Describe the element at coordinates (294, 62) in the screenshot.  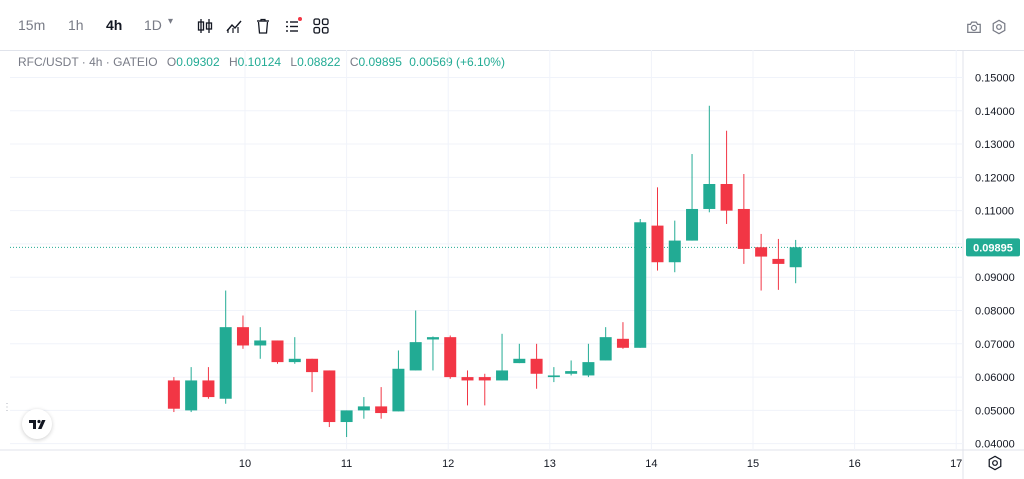
I see `low-label: L` at that location.